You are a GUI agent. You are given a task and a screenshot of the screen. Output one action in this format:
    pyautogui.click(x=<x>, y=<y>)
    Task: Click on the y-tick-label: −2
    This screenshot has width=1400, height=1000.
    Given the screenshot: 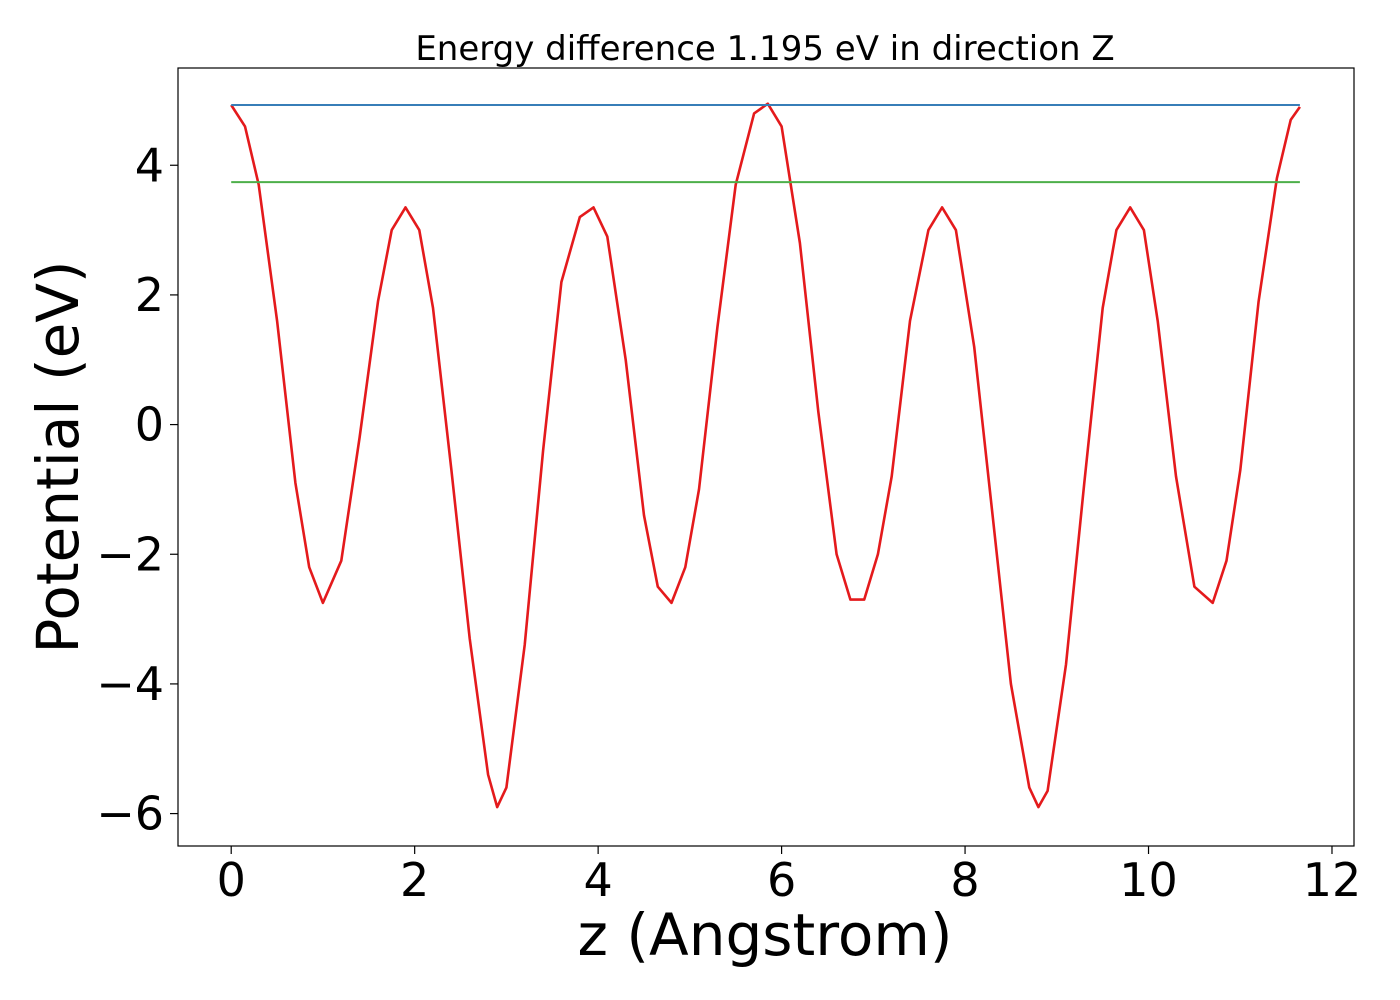 What is the action you would take?
    pyautogui.click(x=130, y=554)
    